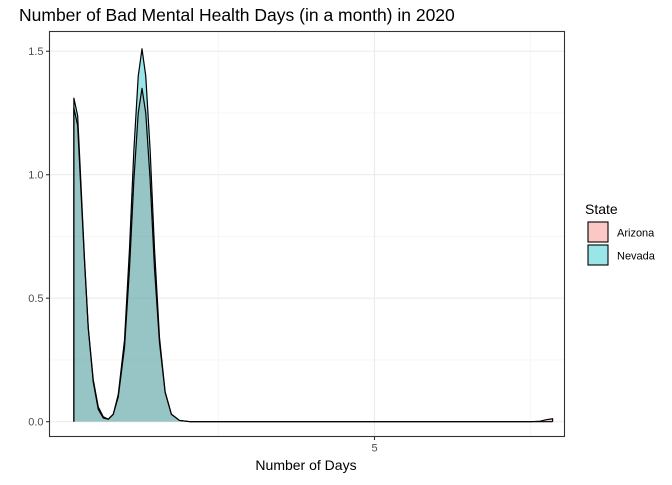 The width and height of the screenshot is (672, 485). Describe the element at coordinates (598, 255) in the screenshot. I see `legend-key-nevada` at that location.